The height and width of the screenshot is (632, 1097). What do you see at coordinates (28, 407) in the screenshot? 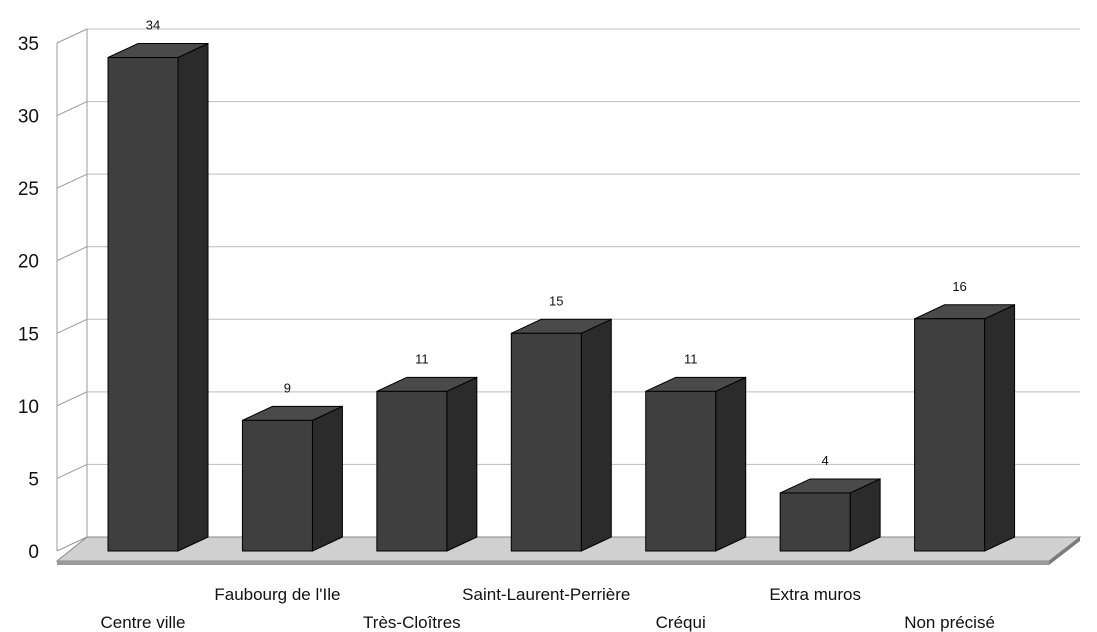
I see `y-tick-label: 10` at bounding box center [28, 407].